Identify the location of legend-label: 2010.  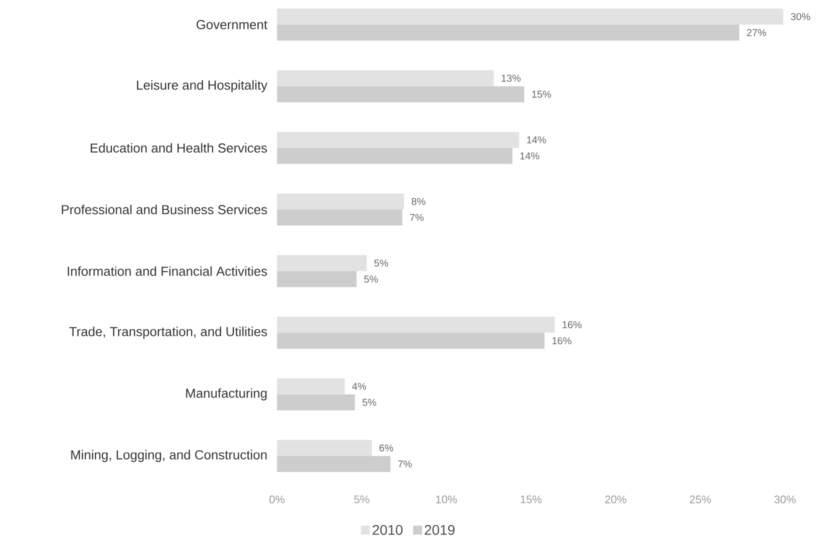
(387, 529).